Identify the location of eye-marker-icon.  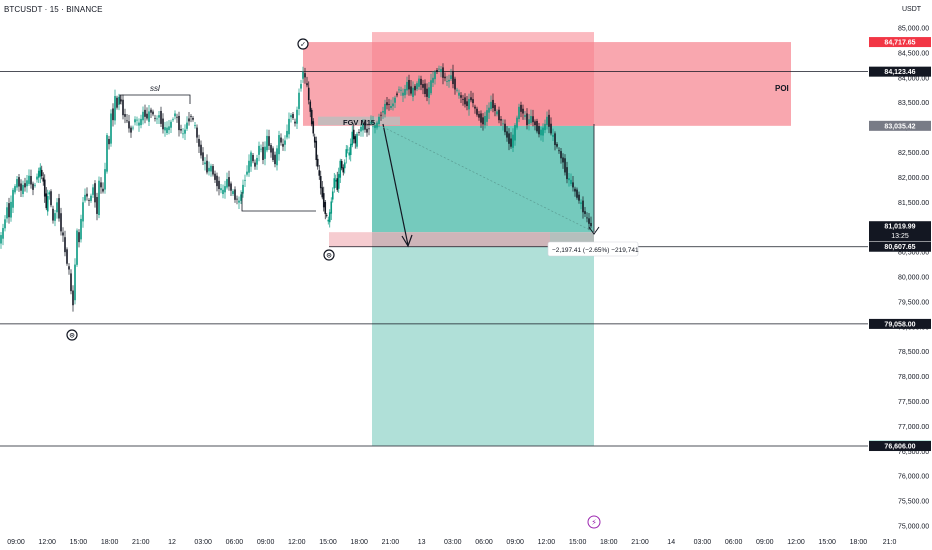
(329, 255).